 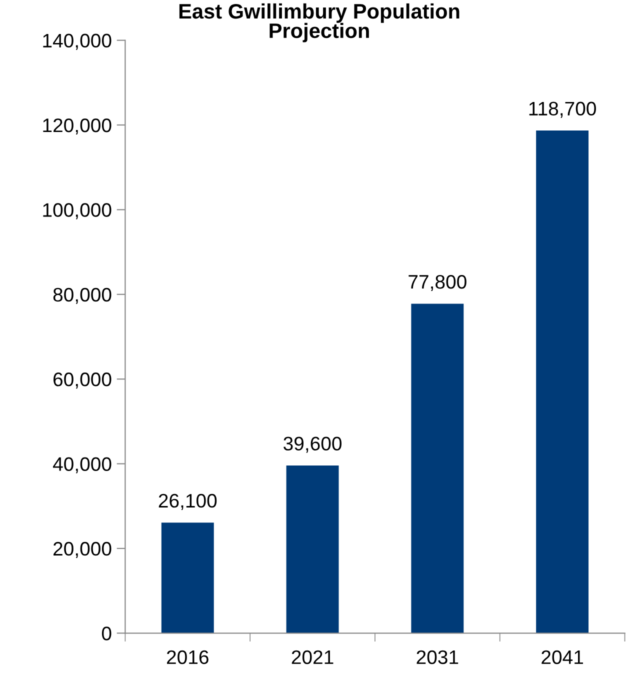 What do you see at coordinates (77, 126) in the screenshot?
I see `y-tick-label: 120,000` at bounding box center [77, 126].